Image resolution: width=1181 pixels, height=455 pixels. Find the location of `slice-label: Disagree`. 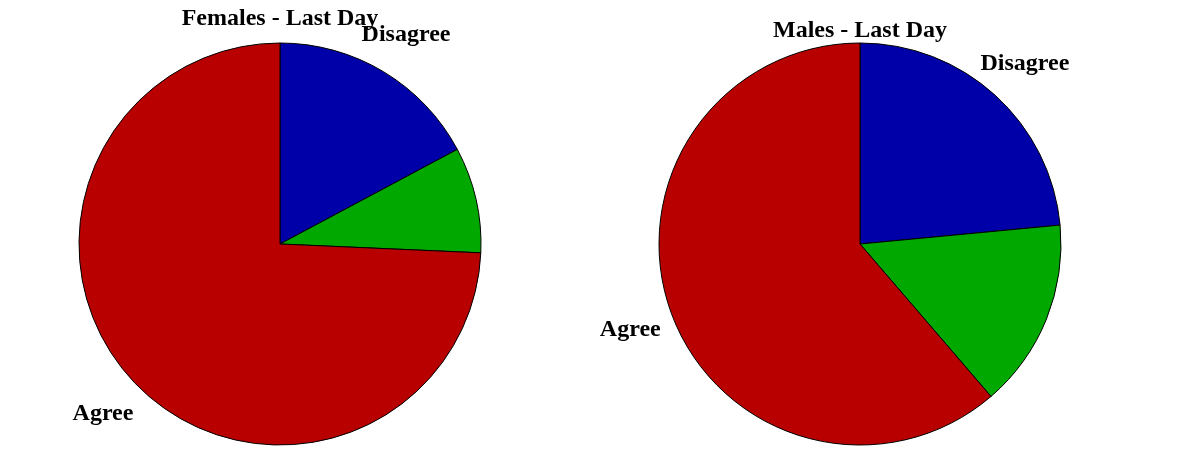

slice-label: Disagree is located at coordinates (1025, 61).